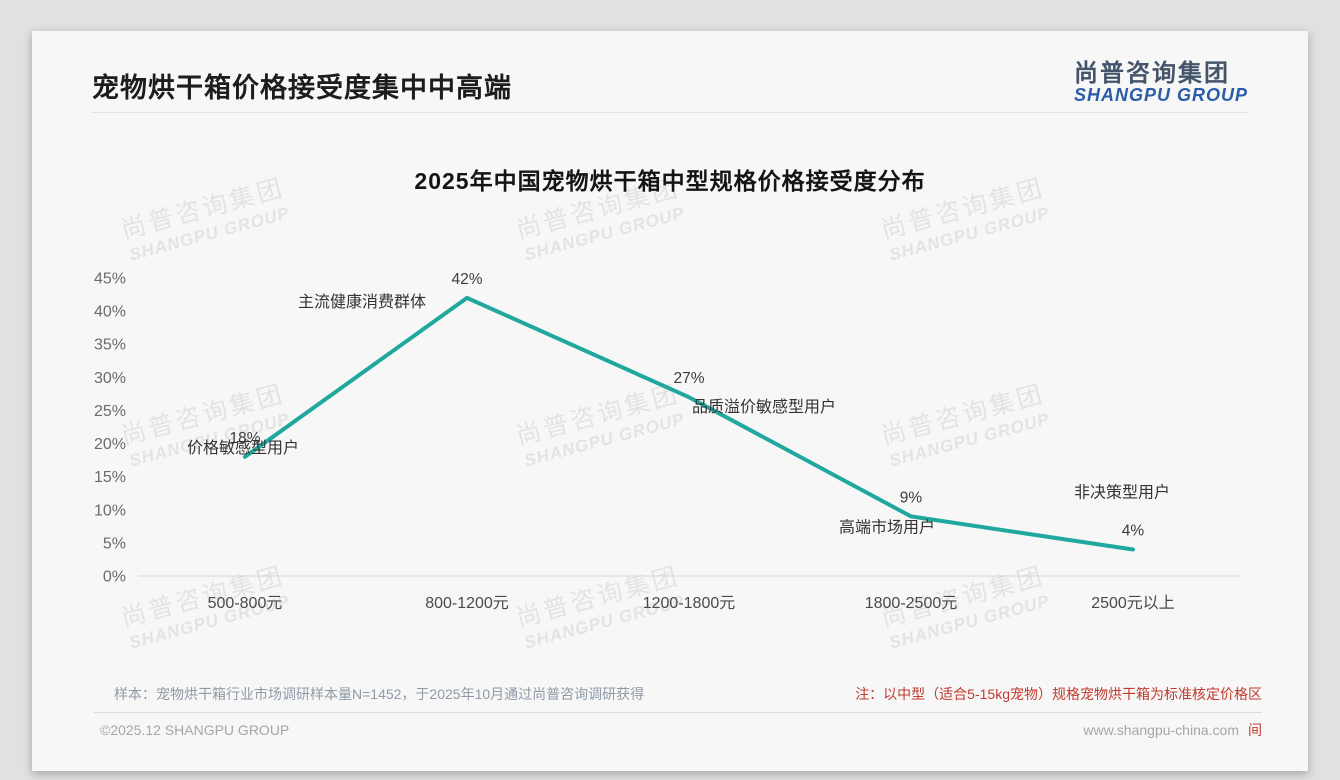 This screenshot has height=780, width=1340. I want to click on footer-right-group: www.shangpu-china.com 间, so click(1172, 730).